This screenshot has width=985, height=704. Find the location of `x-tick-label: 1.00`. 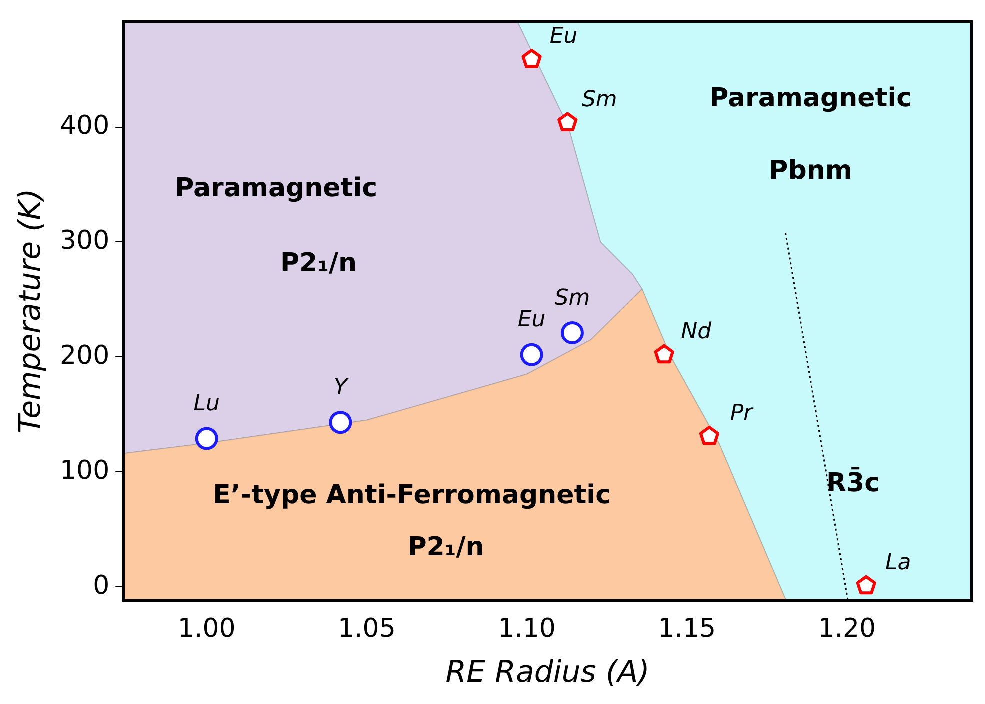

x-tick-label: 1.00 is located at coordinates (207, 629).